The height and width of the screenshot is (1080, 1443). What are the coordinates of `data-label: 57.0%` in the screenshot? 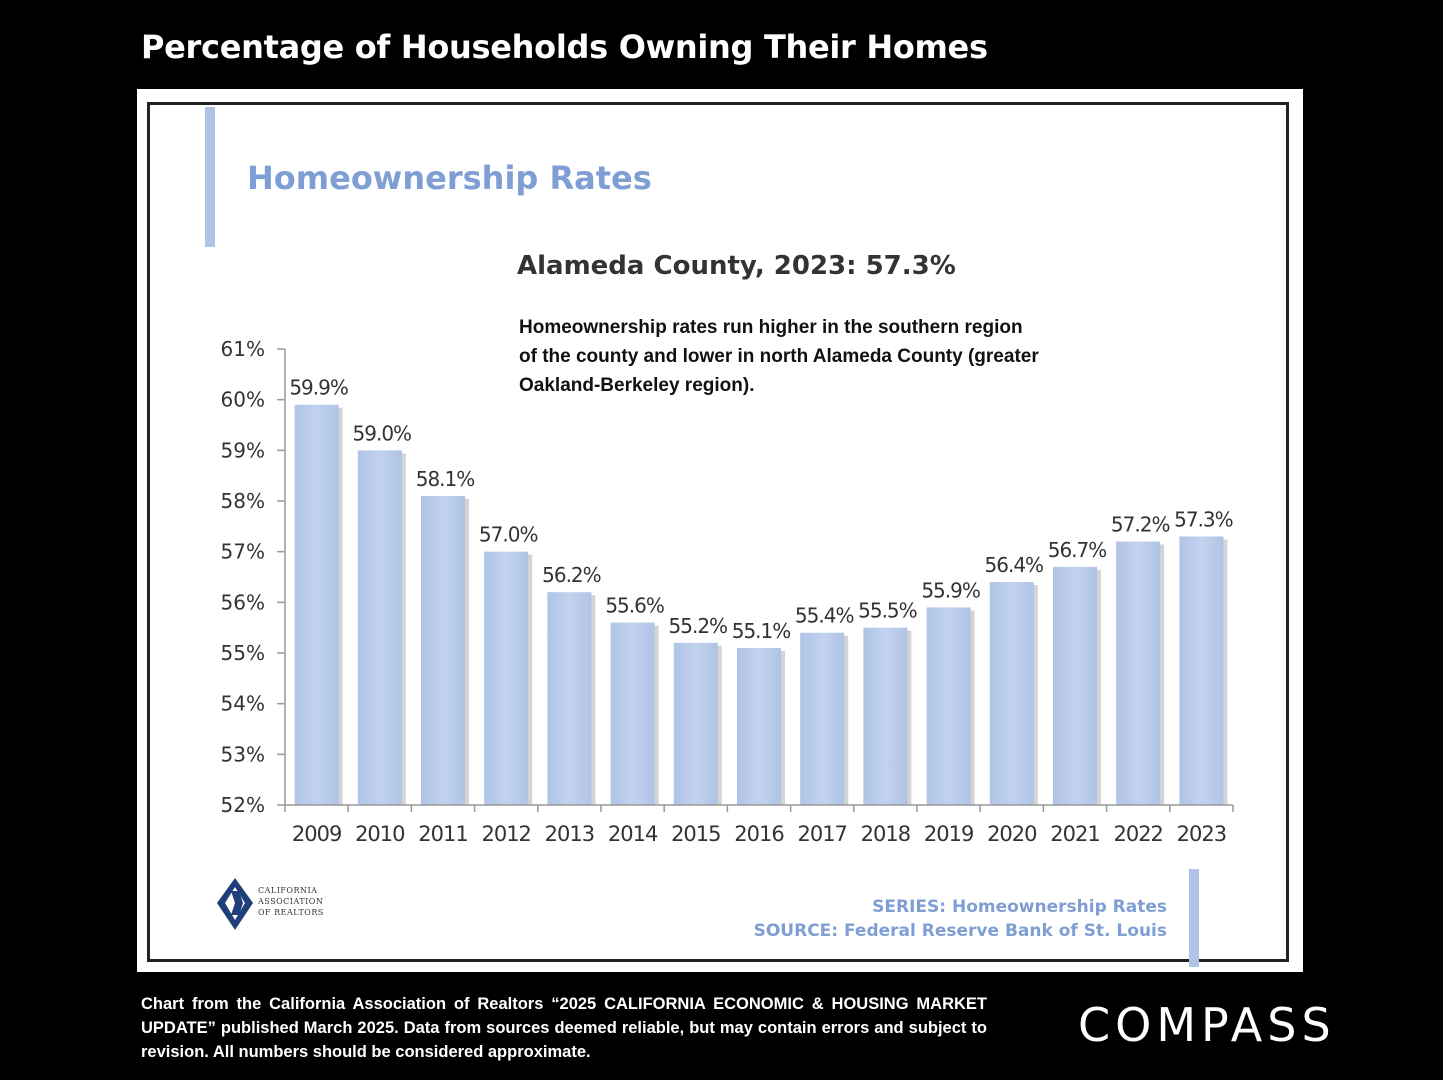 It's located at (508, 535).